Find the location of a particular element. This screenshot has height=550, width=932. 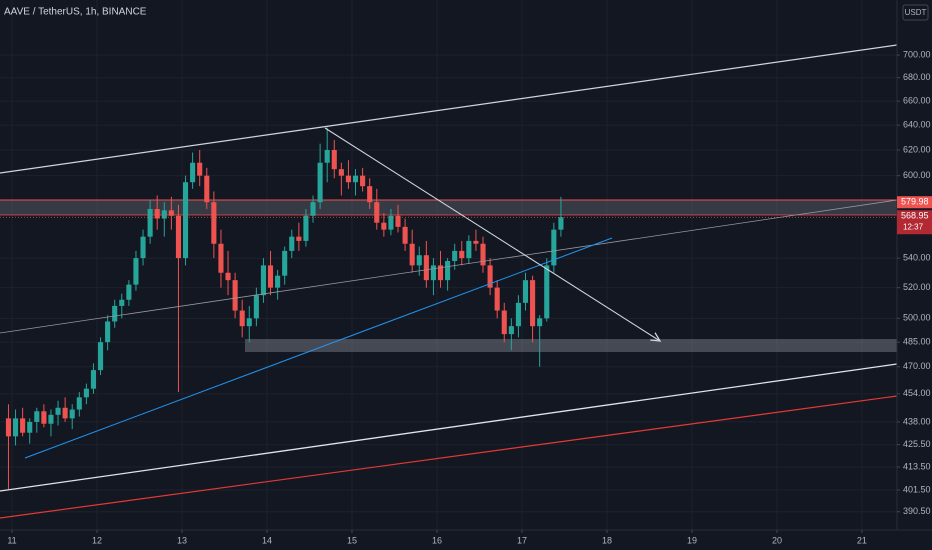

x-tick-label: 16 is located at coordinates (437, 540).